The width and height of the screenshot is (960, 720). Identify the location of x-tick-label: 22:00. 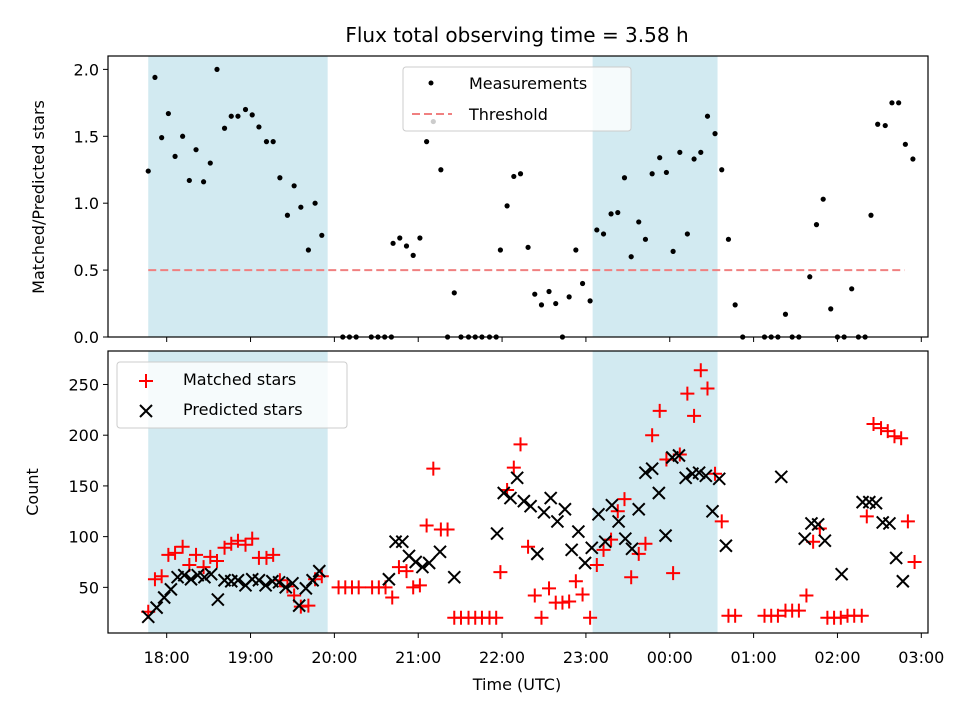
(502, 657).